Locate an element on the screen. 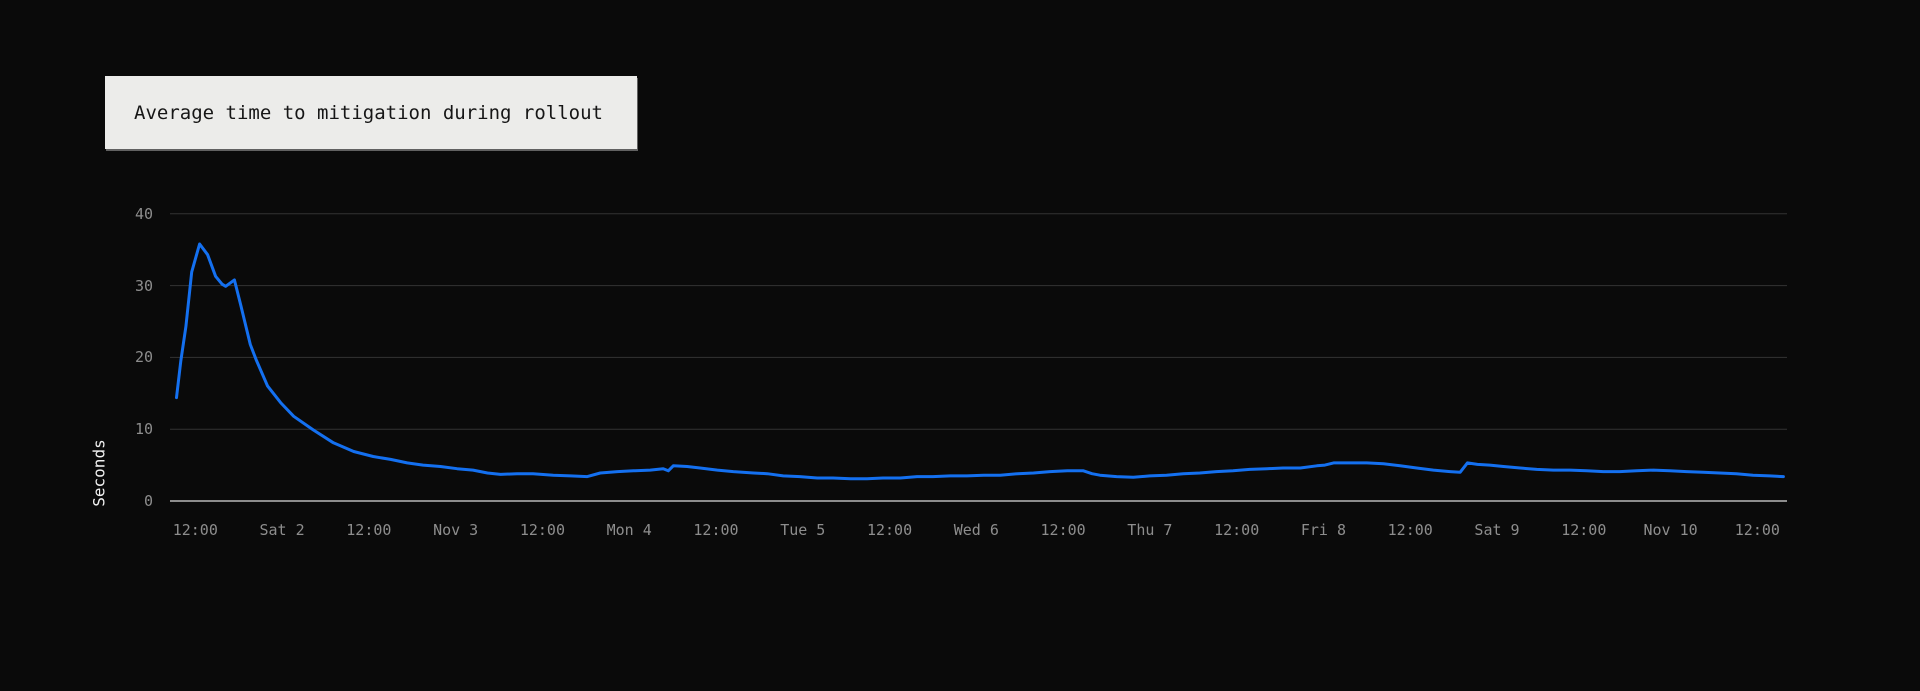 The height and width of the screenshot is (691, 1920). y-tick-label: 40 is located at coordinates (143, 213).